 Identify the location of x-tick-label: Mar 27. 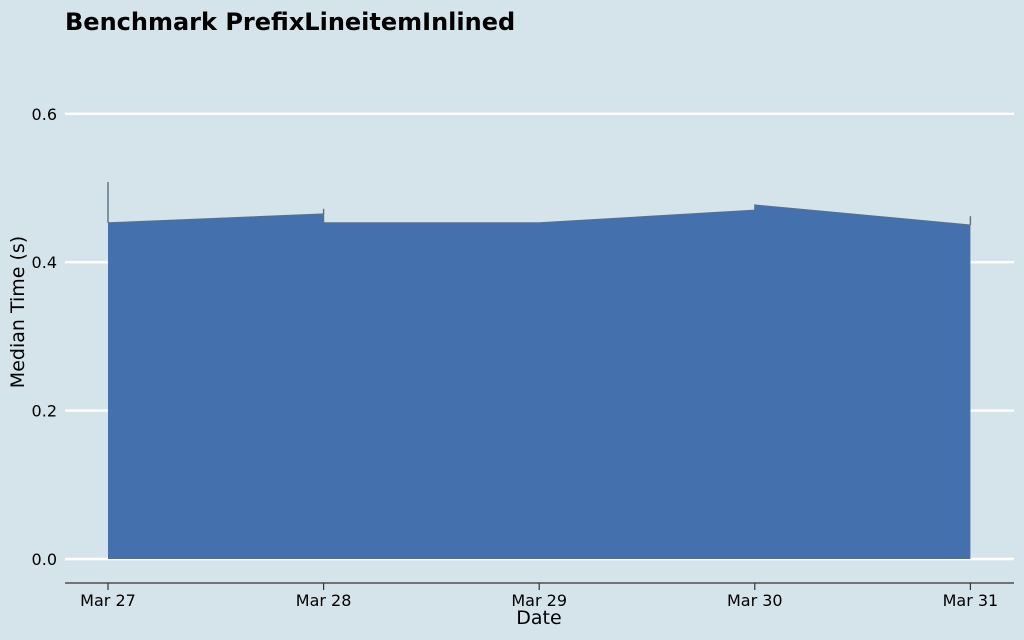
(108, 600).